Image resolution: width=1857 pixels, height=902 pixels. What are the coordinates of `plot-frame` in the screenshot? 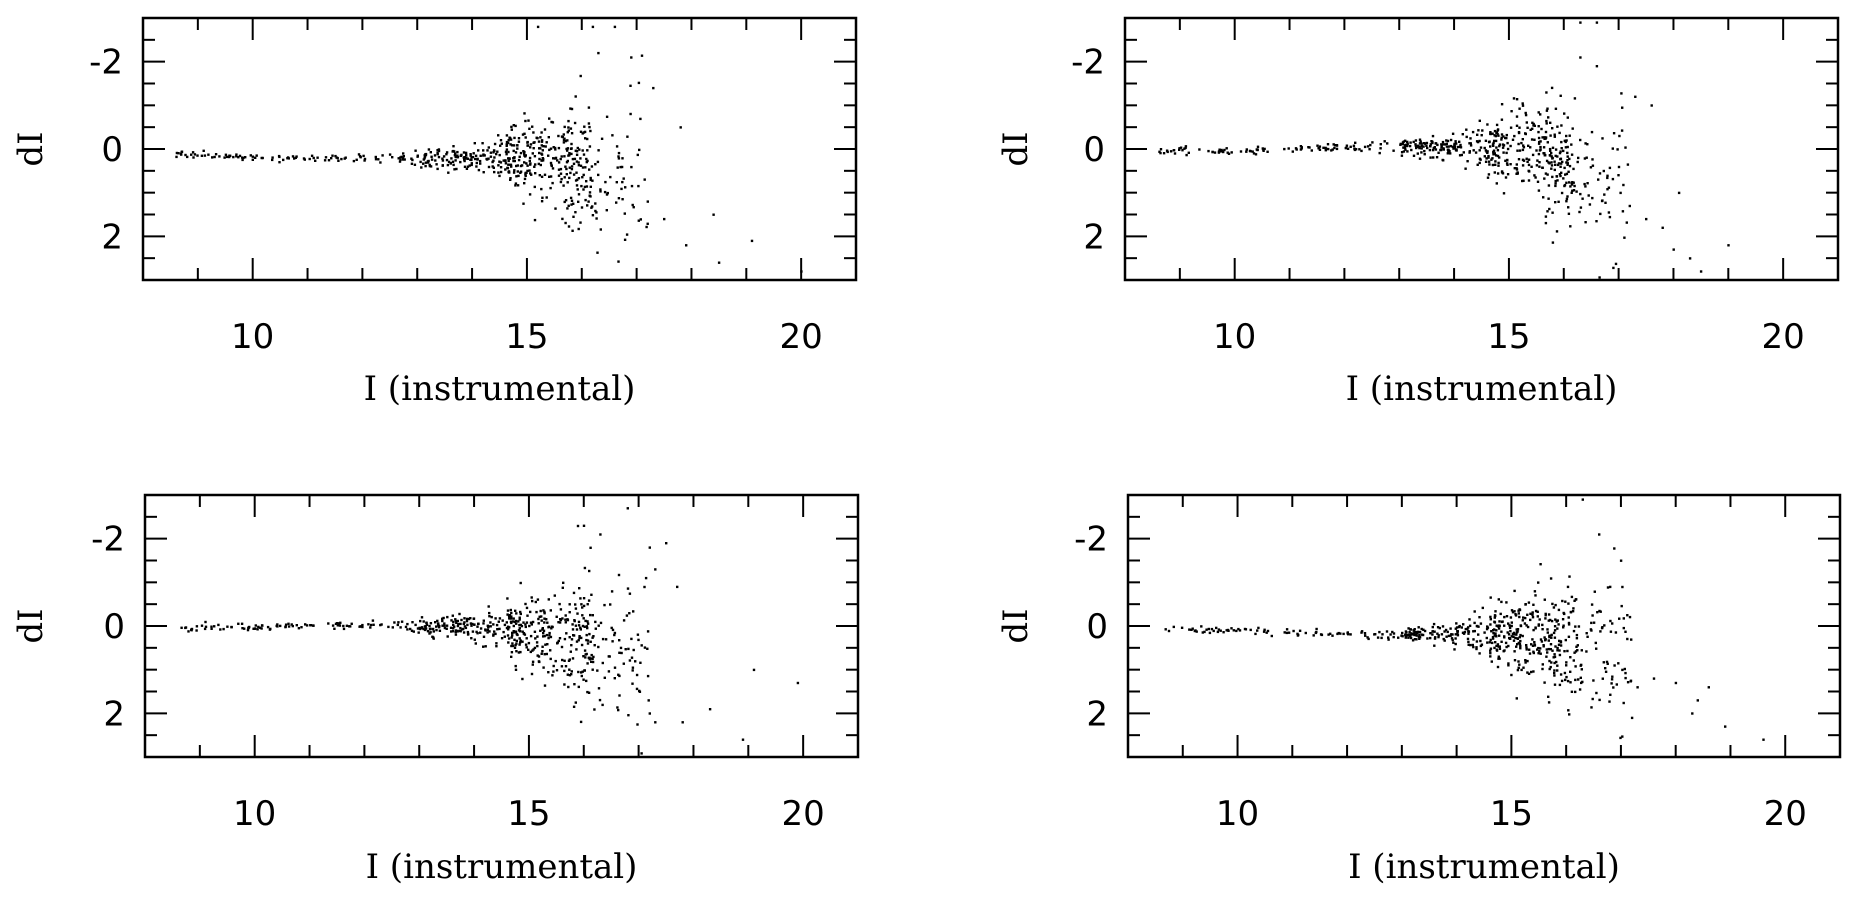 It's located at (1484, 626).